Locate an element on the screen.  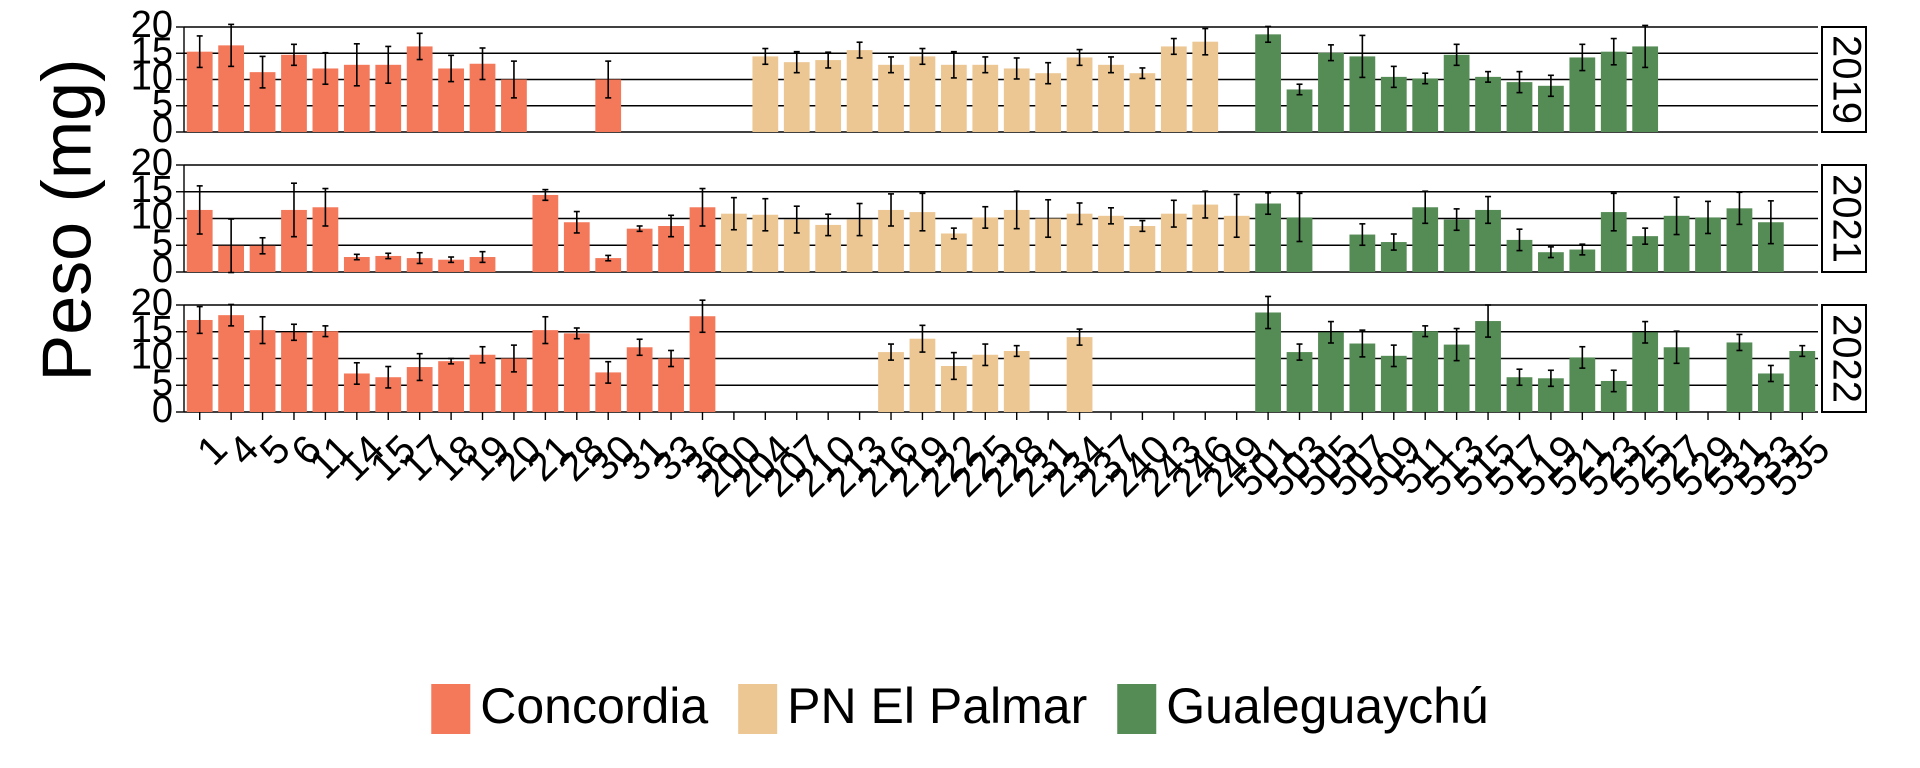
y-tick-label: 15 is located at coordinates (152, 51).